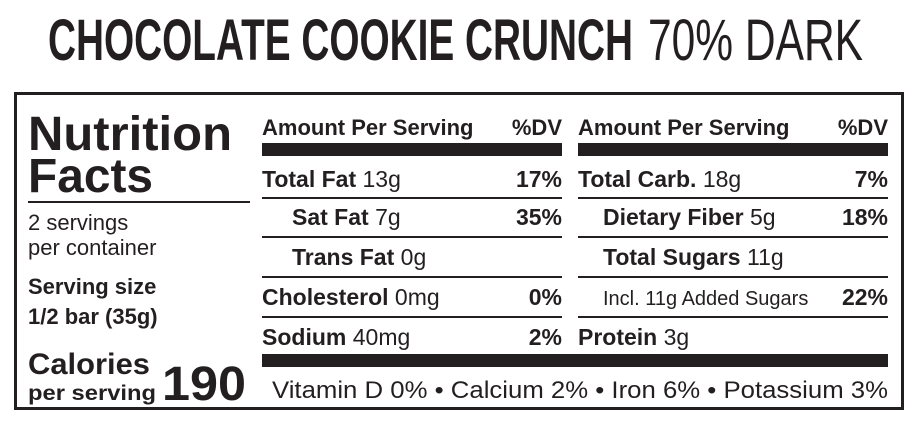  What do you see at coordinates (545, 337) in the screenshot?
I see `nutrient-dv: 2%` at bounding box center [545, 337].